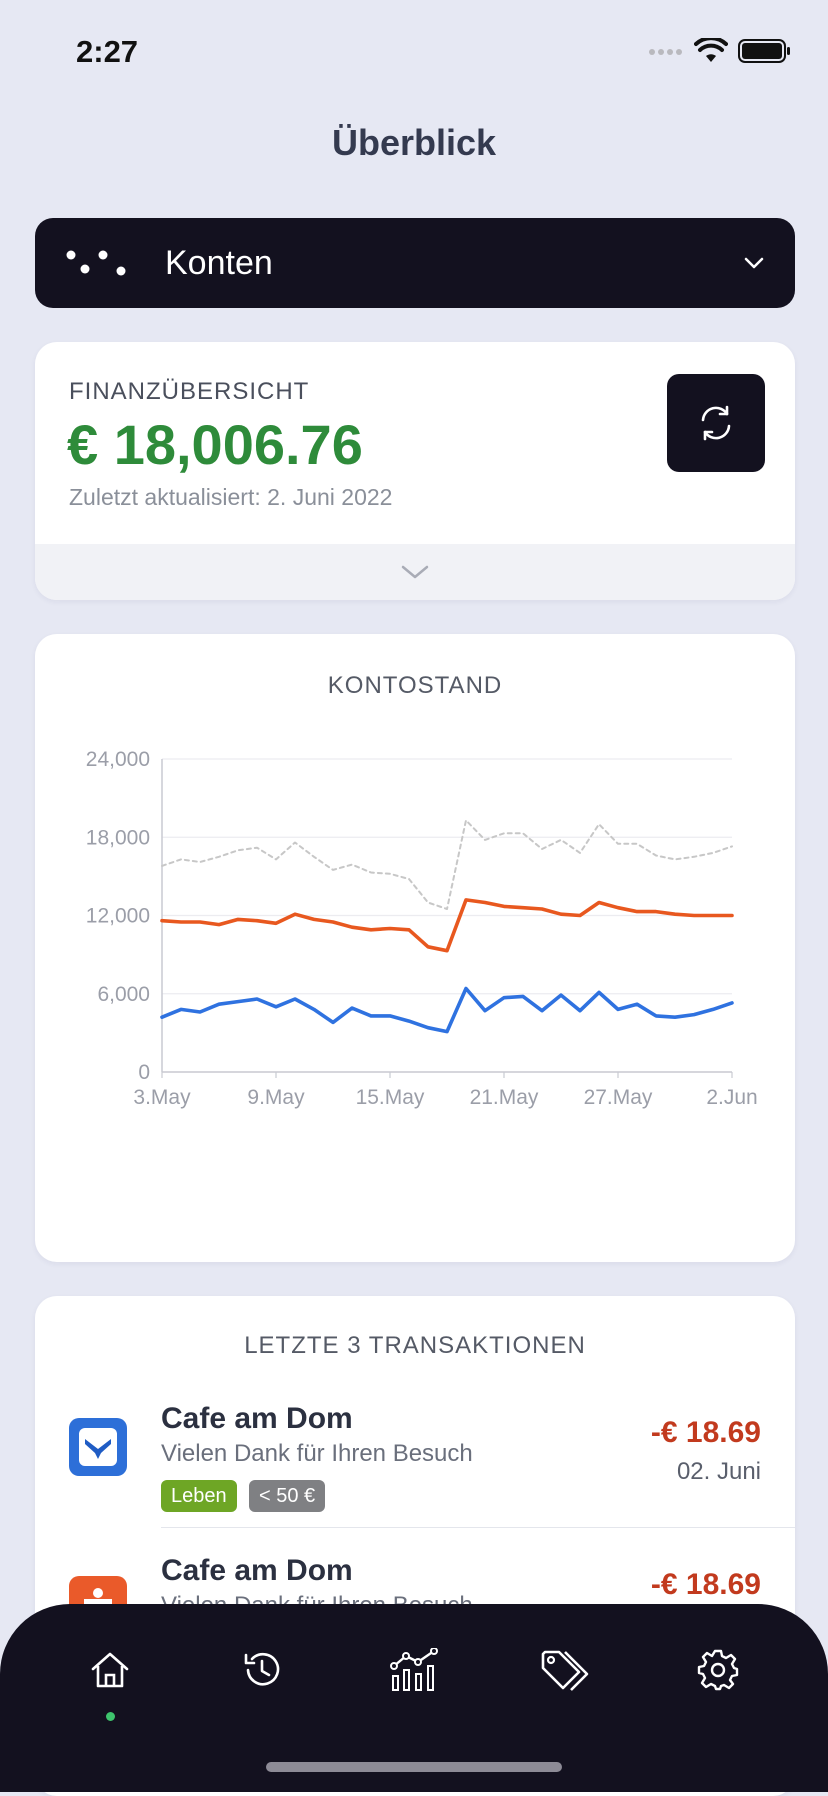 This screenshot has width=828, height=1796. I want to click on finance-label: FINANZÜBERSICHT, so click(189, 391).